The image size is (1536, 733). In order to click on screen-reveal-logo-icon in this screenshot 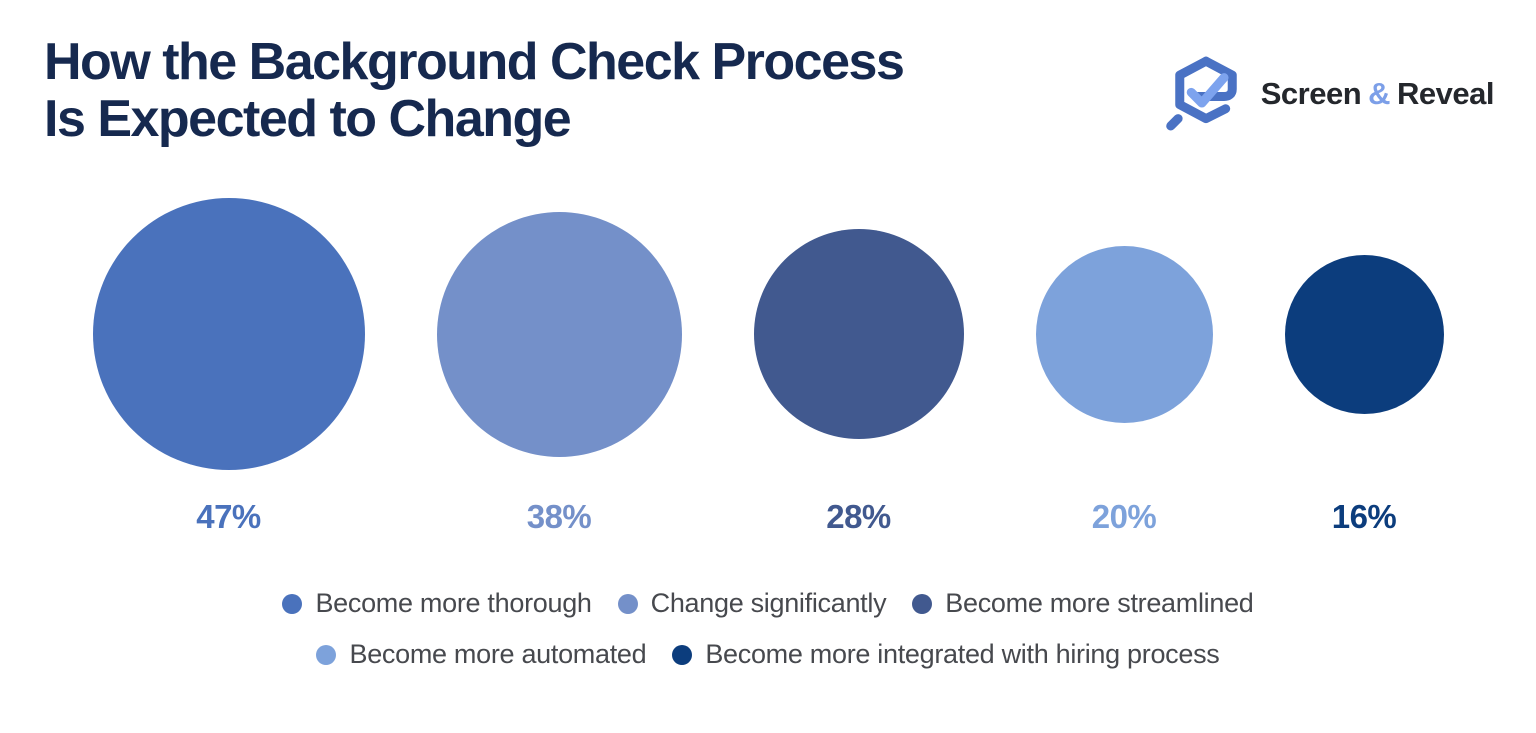, I will do `click(1201, 93)`.